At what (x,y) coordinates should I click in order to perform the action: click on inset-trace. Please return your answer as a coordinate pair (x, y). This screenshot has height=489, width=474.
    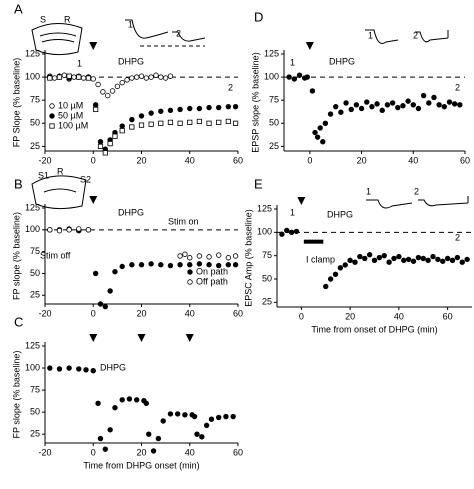
    Looking at the image, I should click on (417, 202).